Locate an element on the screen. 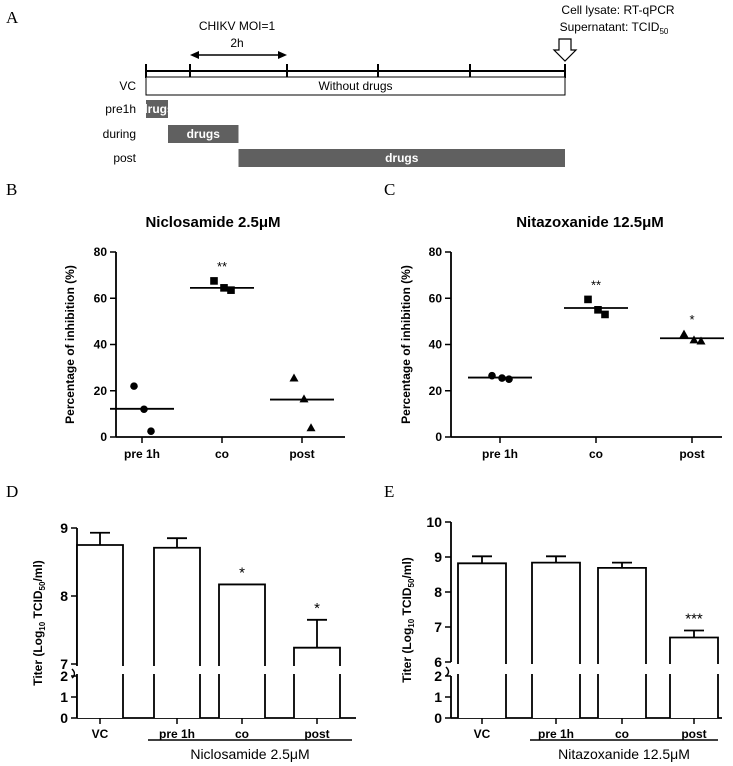  row-bar-VC is located at coordinates (355, 86).